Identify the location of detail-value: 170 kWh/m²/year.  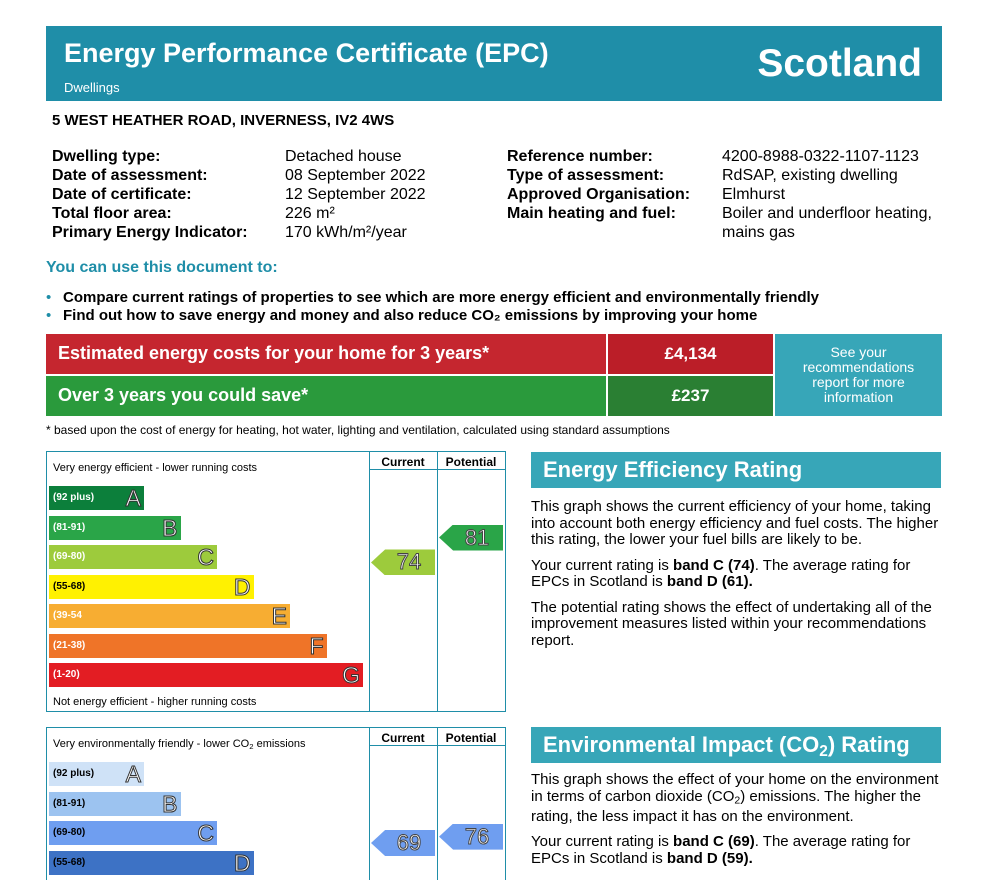
(346, 232).